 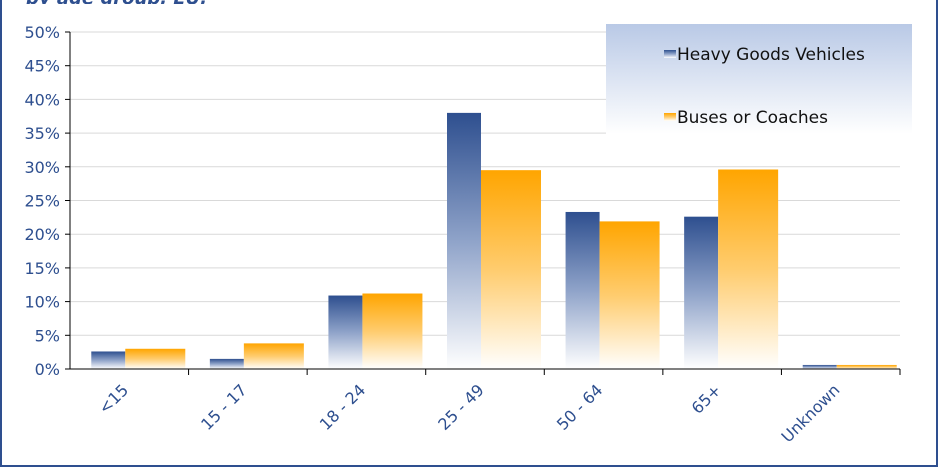 I want to click on y-tick-label: 5%, so click(x=47, y=335).